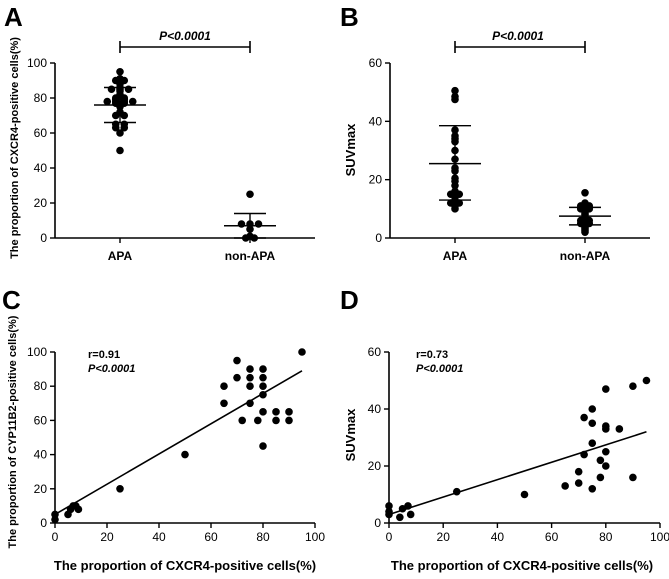  What do you see at coordinates (111, 369) in the screenshot?
I see `panel-c-p-value: P<0.0001` at bounding box center [111, 369].